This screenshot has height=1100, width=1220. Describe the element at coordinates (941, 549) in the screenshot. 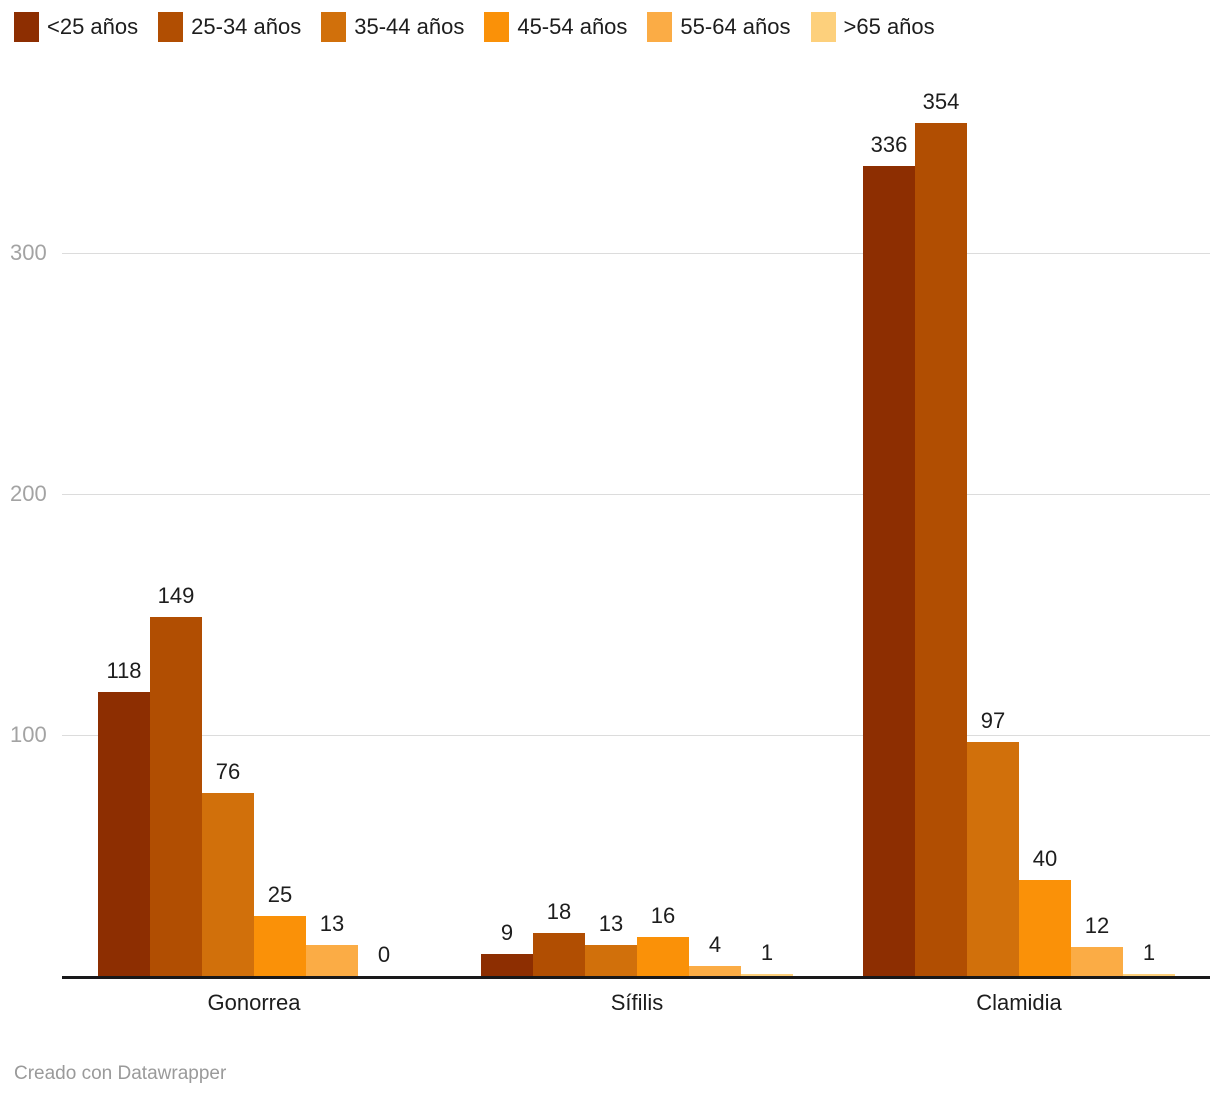

I see `bar-clamidia-25-34-anos` at that location.